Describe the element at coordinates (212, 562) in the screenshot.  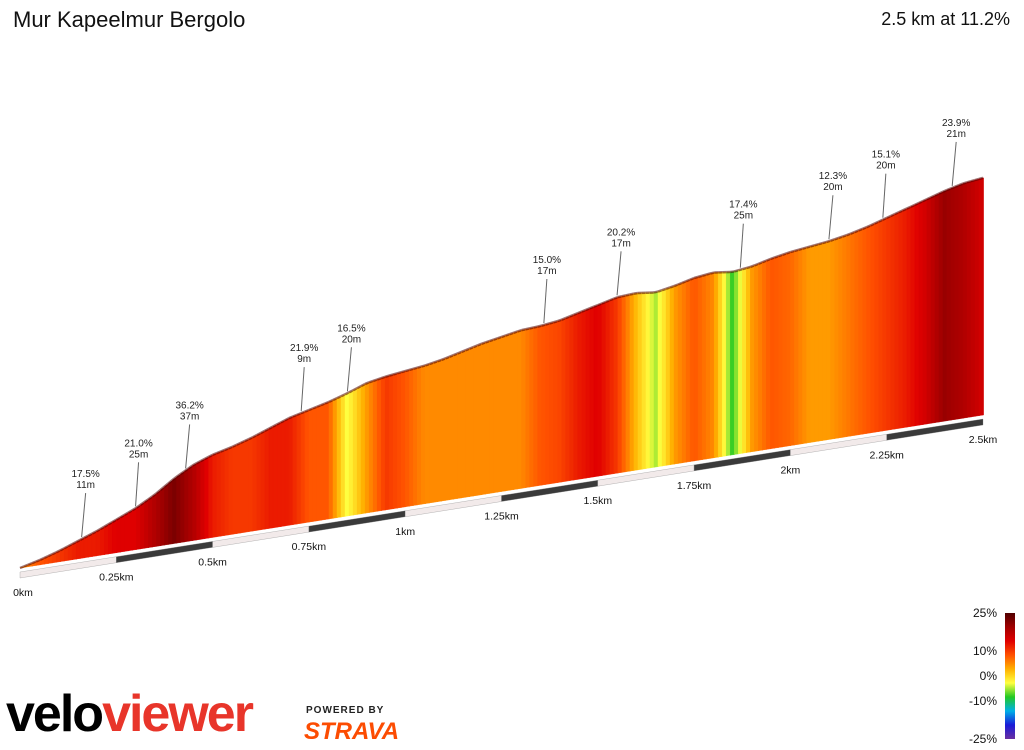
I see `distance-tick-label: 0.5km` at that location.